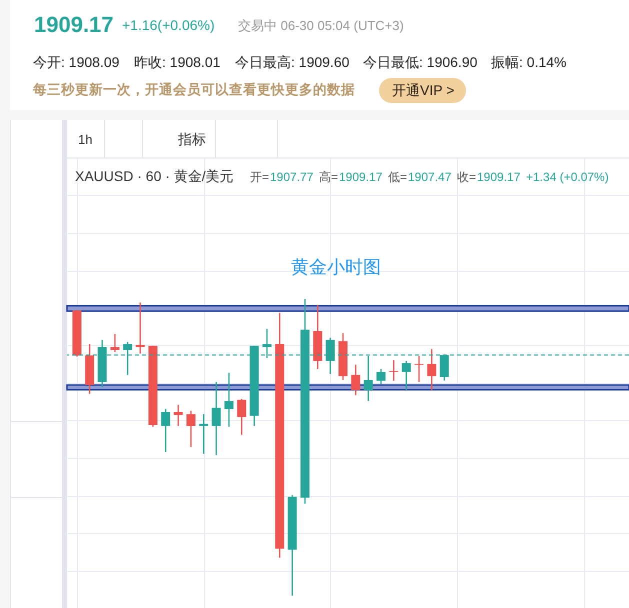 This screenshot has width=629, height=608. What do you see at coordinates (420, 62) in the screenshot?
I see `text: 今日最低: 1906.90` at bounding box center [420, 62].